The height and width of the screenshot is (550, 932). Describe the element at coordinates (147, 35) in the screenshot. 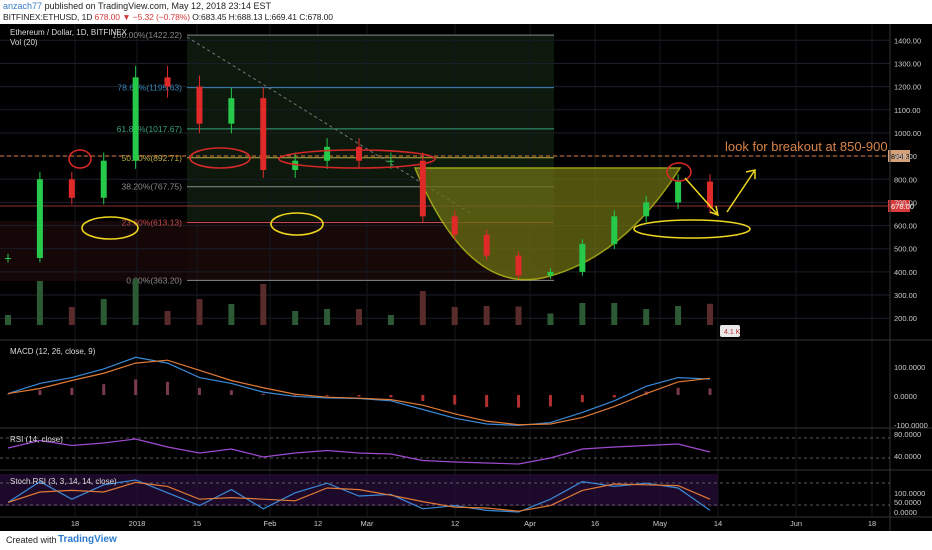

I see `fib-level-label: 100.00%(1422.22)` at that location.